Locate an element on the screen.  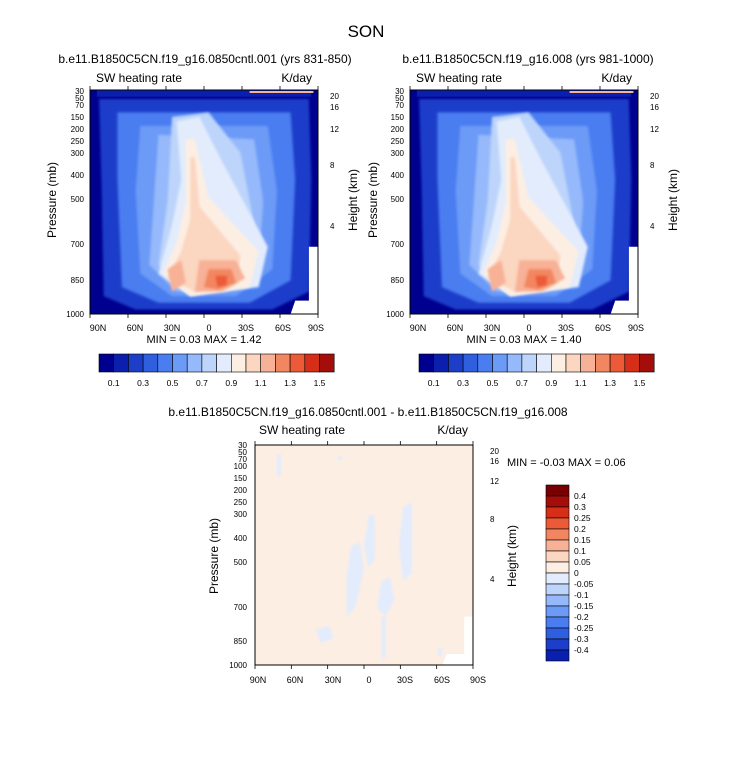
panel-2-y-tick-label: 50 is located at coordinates (399, 98).